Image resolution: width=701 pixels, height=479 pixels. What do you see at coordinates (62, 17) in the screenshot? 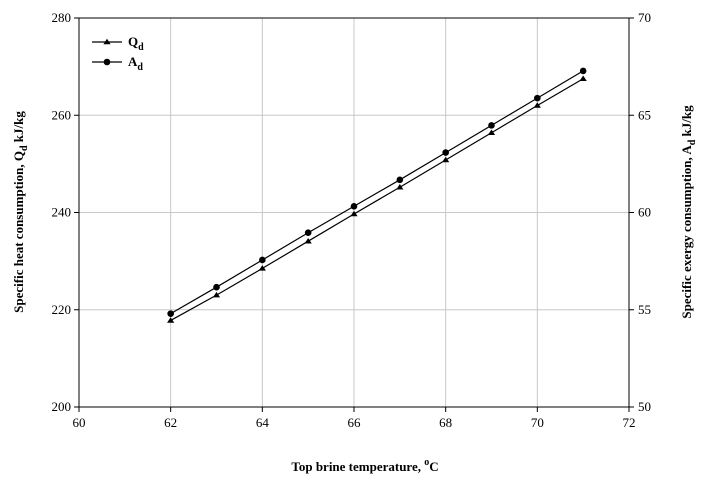
I see `y-tick-label-left: 280` at bounding box center [62, 17].